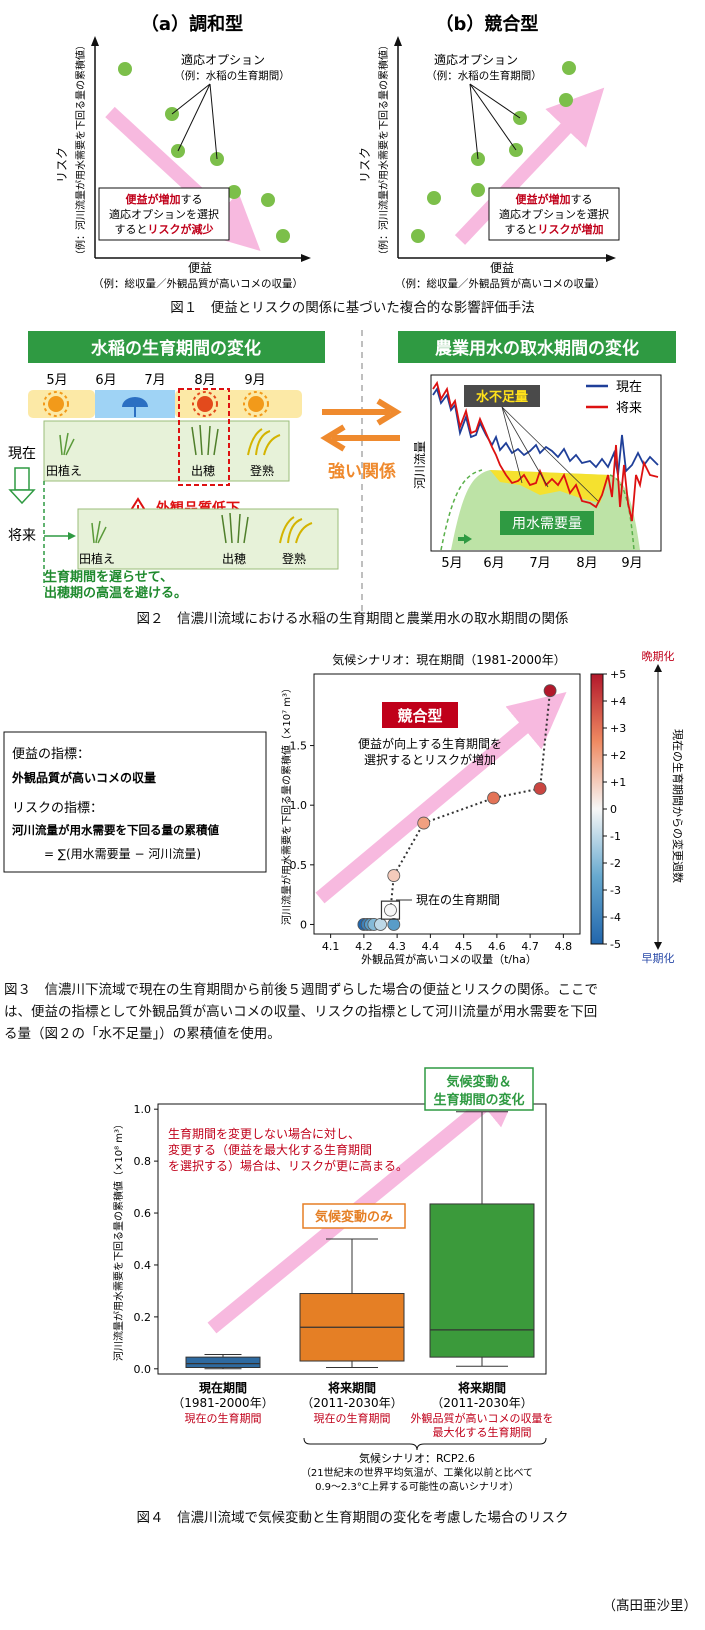 The image size is (705, 1630). Describe the element at coordinates (554, 214) in the screenshot. I see `panel-b-box` at that location.